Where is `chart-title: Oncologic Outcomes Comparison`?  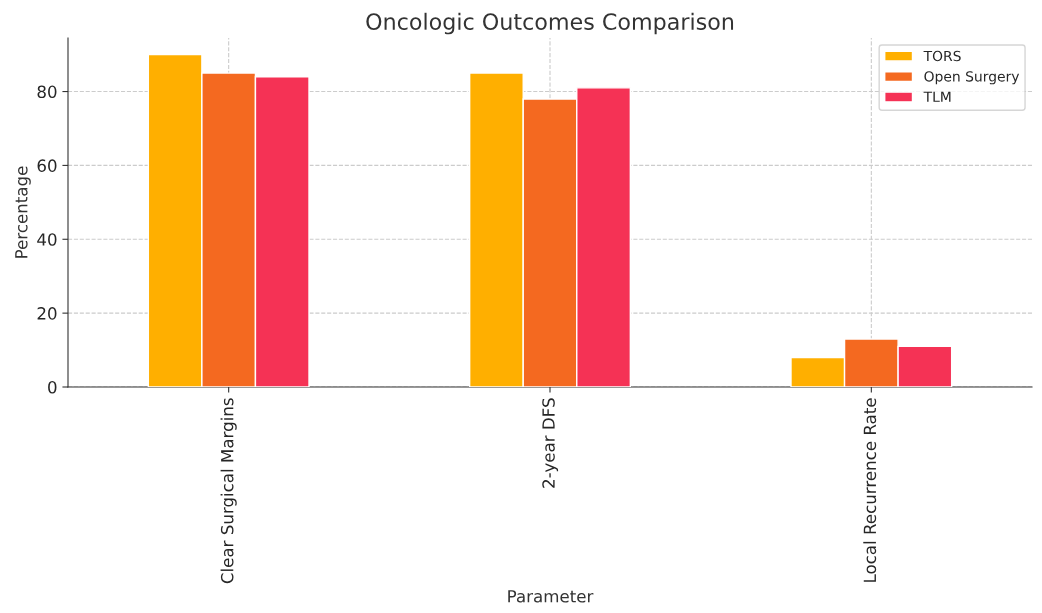 chart-title: Oncologic Outcomes Comparison is located at coordinates (550, 23).